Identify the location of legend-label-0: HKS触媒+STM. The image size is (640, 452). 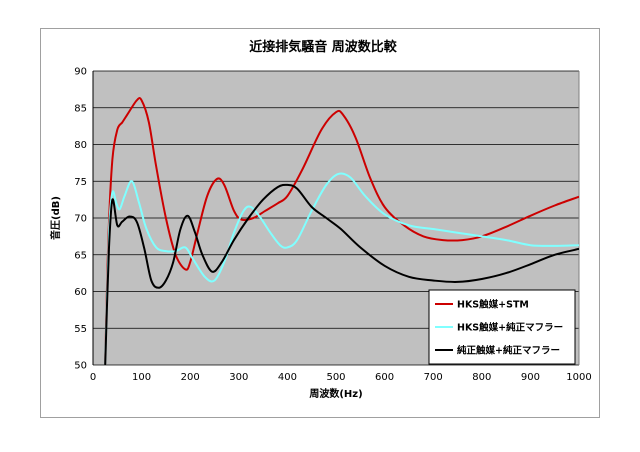
(493, 305).